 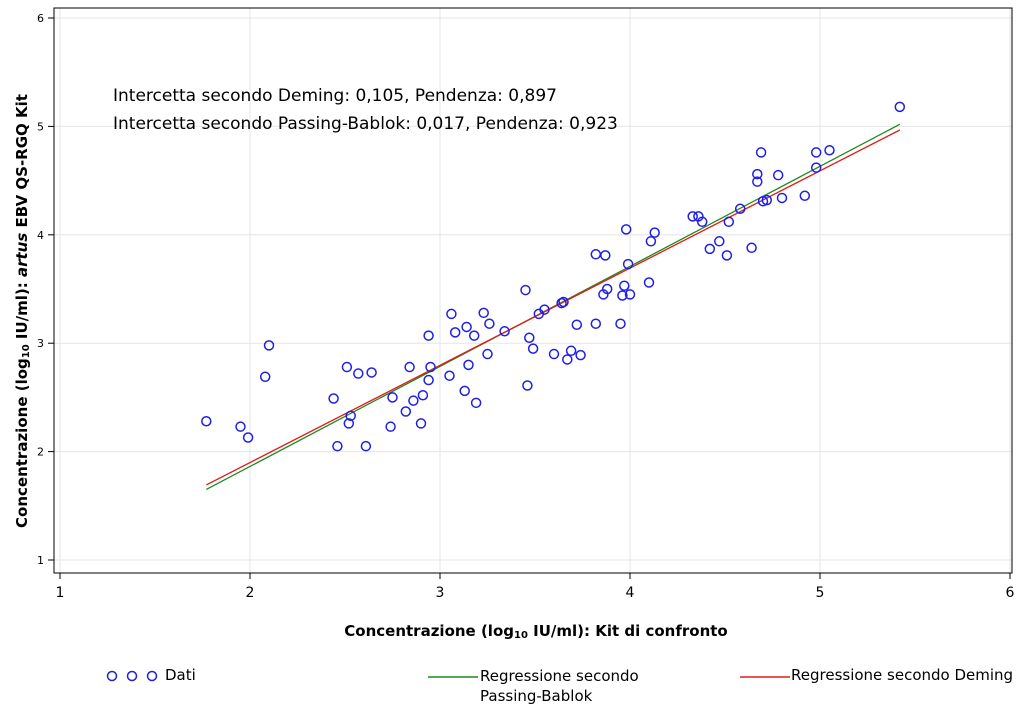 What do you see at coordinates (40, 560) in the screenshot?
I see `y-tick-label: 1` at bounding box center [40, 560].